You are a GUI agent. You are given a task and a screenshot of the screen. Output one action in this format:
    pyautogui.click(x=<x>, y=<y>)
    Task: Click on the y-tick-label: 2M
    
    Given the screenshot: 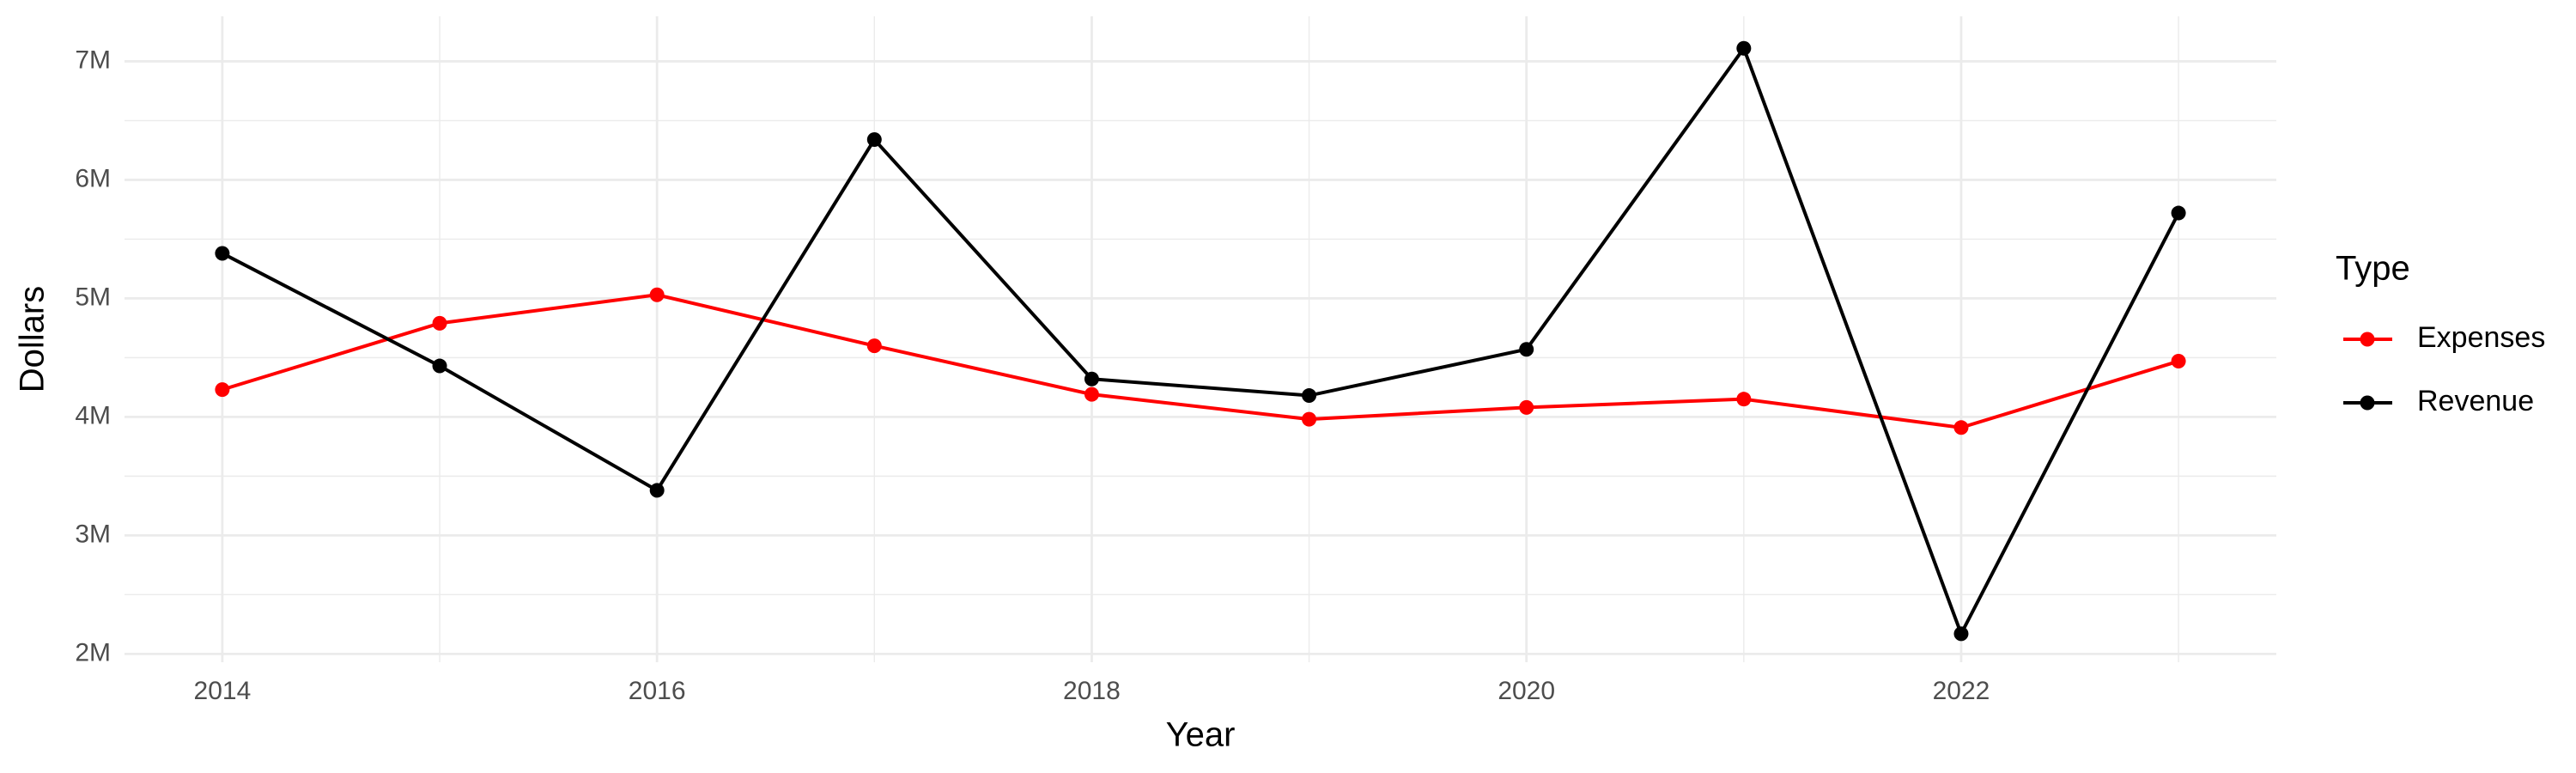 What is the action you would take?
    pyautogui.click(x=93, y=652)
    